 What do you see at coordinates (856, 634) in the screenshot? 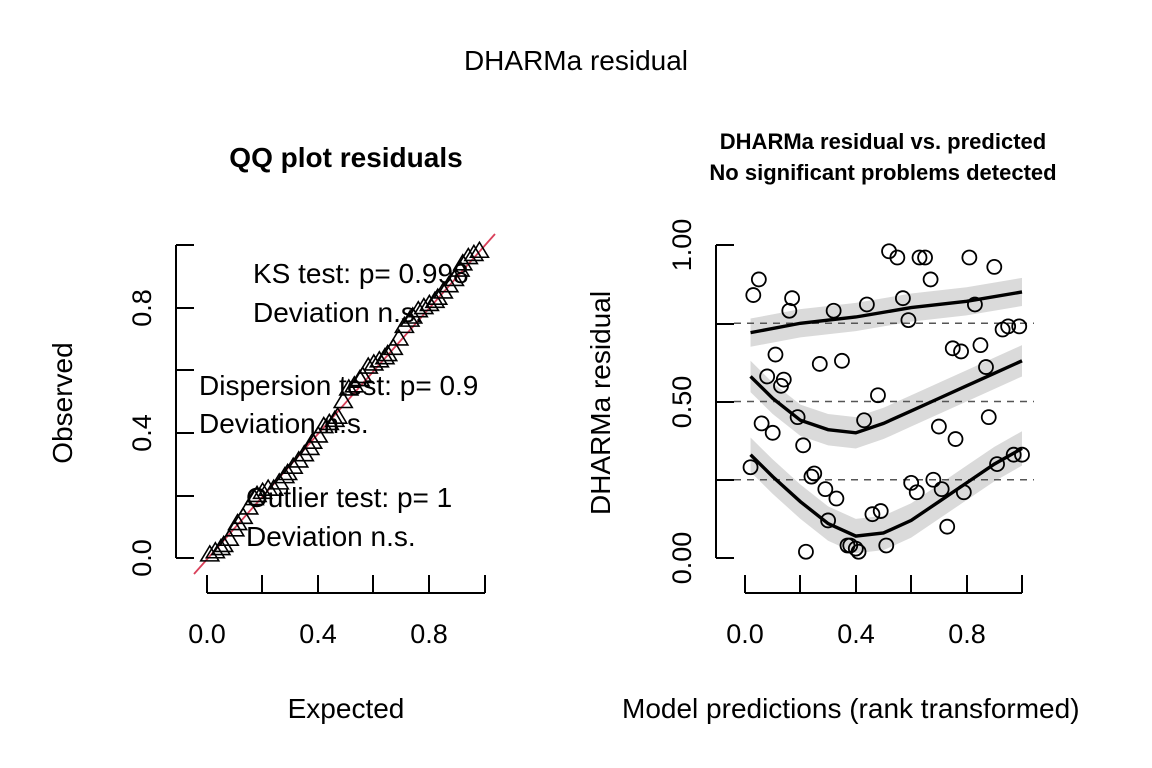
I see `residual-x-tick-label: 0.4` at bounding box center [856, 634].